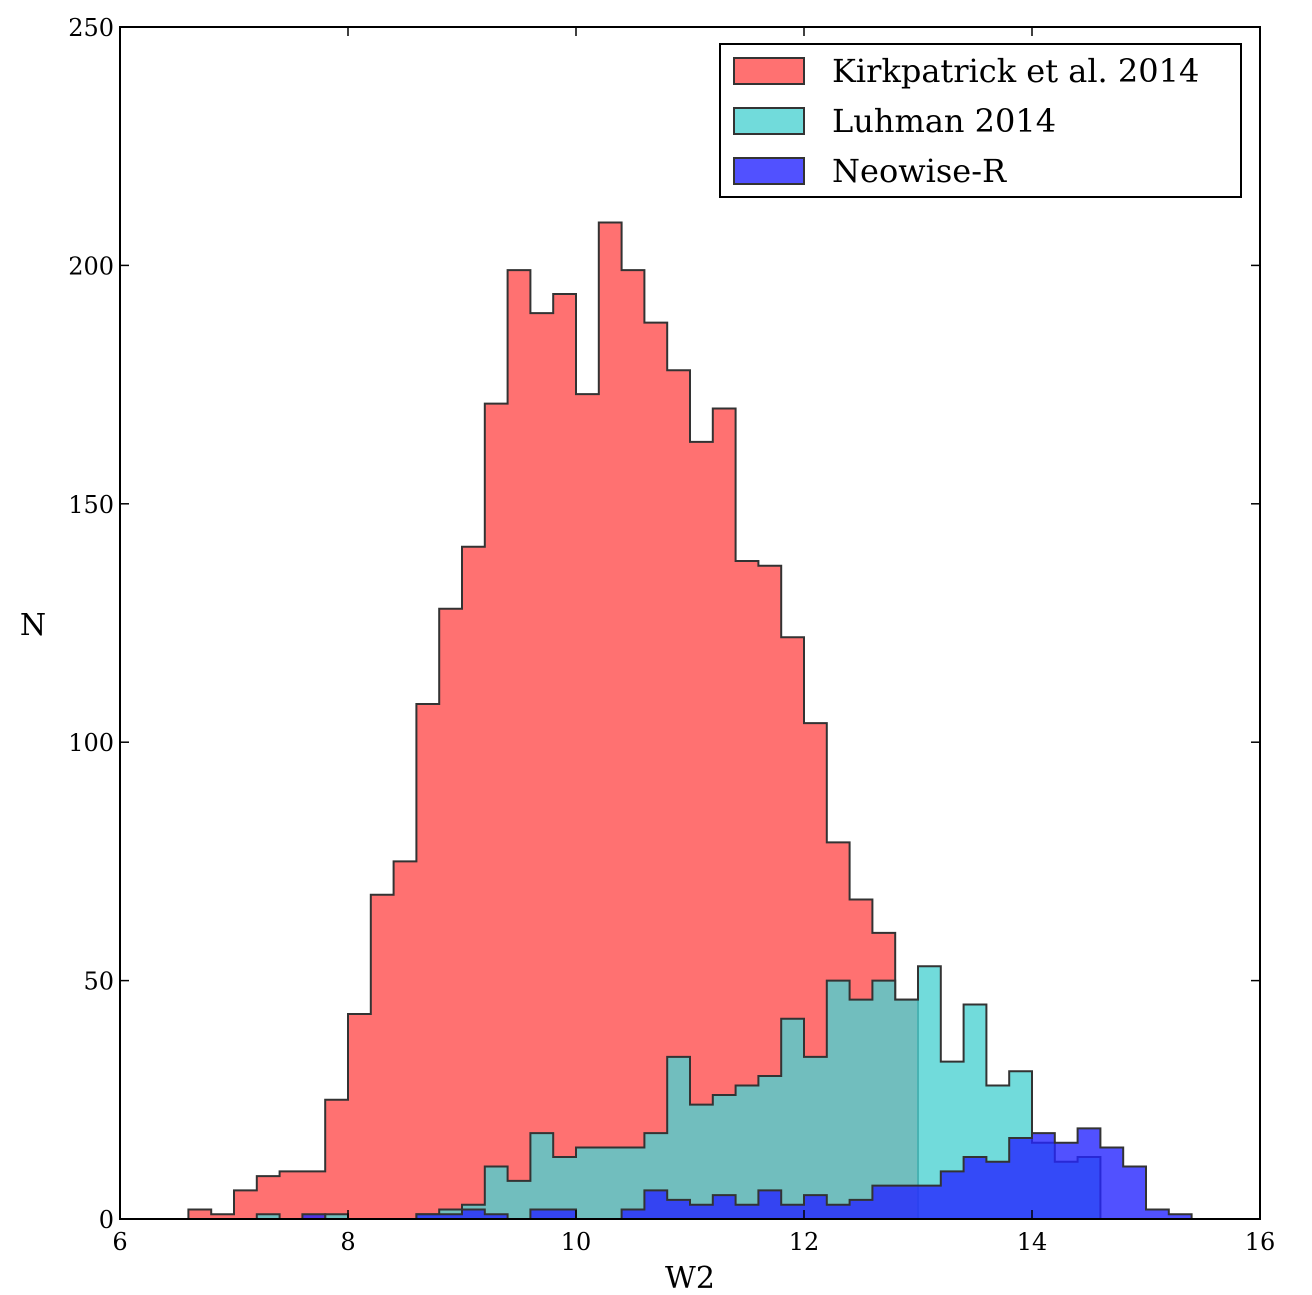  I want to click on legend-box, so click(980, 120).